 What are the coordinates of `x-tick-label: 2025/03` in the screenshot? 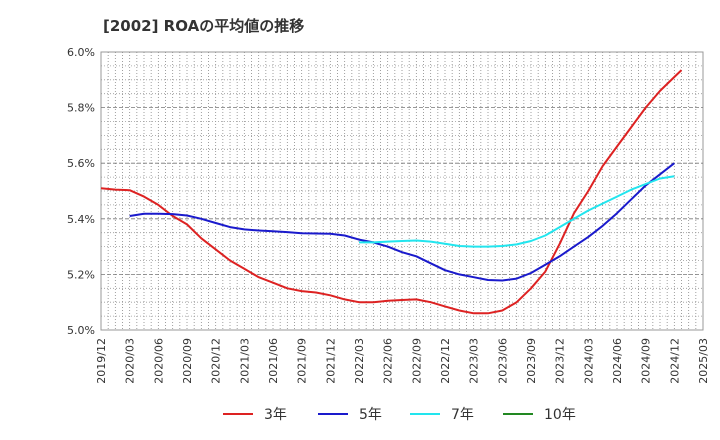 It's located at (703, 361).